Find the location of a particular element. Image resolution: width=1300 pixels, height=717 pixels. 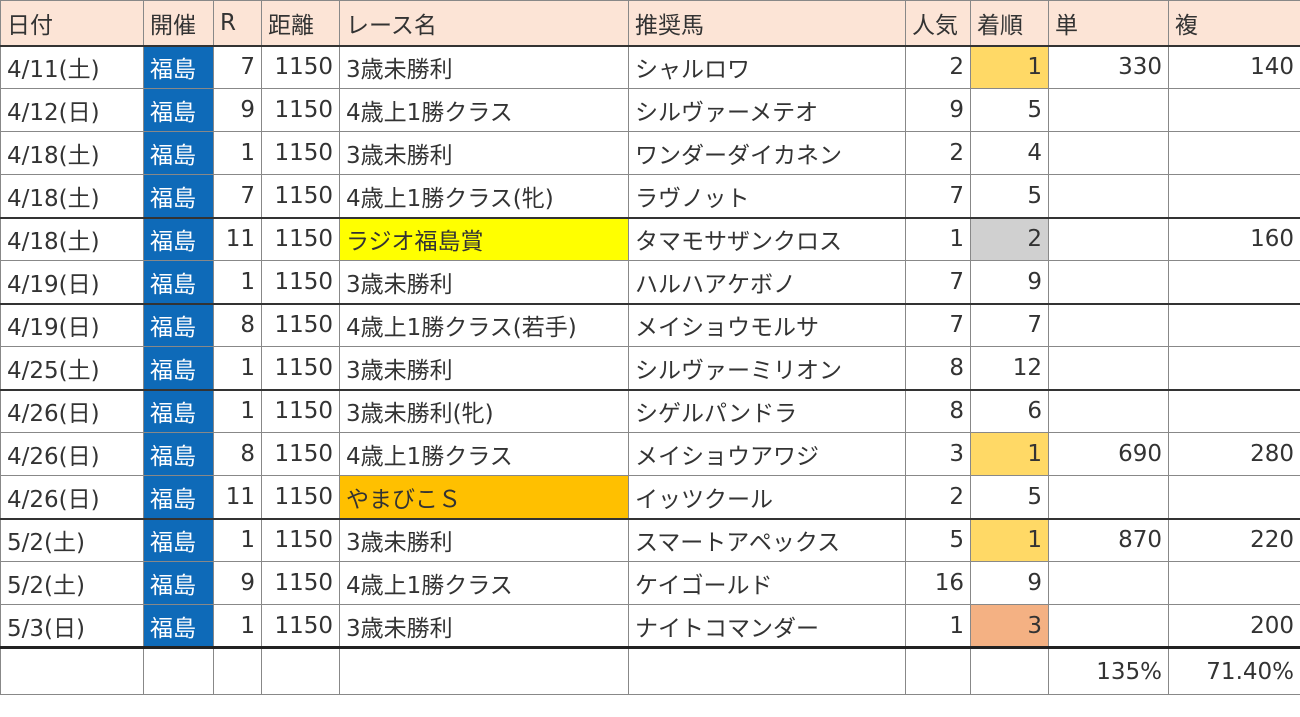

place-cell: 2 is located at coordinates (1009, 238).